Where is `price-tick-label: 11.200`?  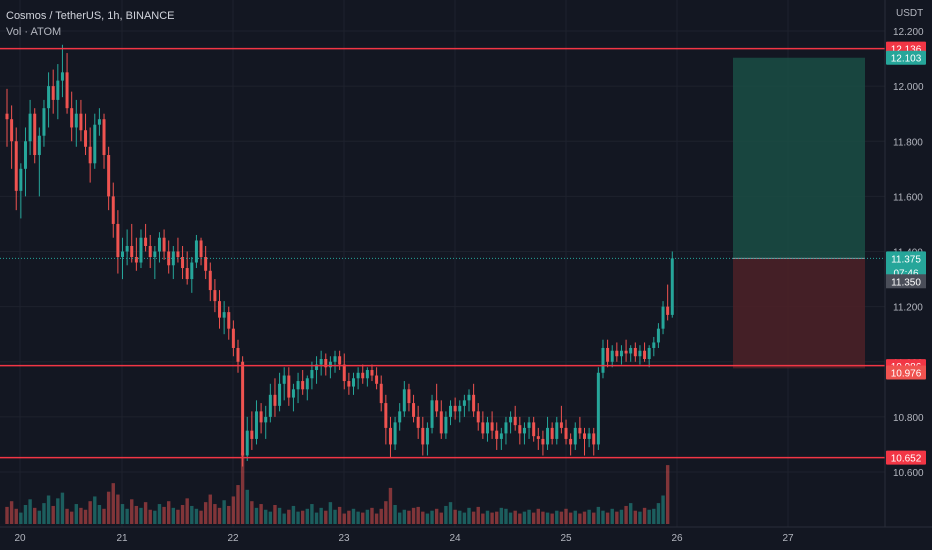 price-tick-label: 11.200 is located at coordinates (908, 308).